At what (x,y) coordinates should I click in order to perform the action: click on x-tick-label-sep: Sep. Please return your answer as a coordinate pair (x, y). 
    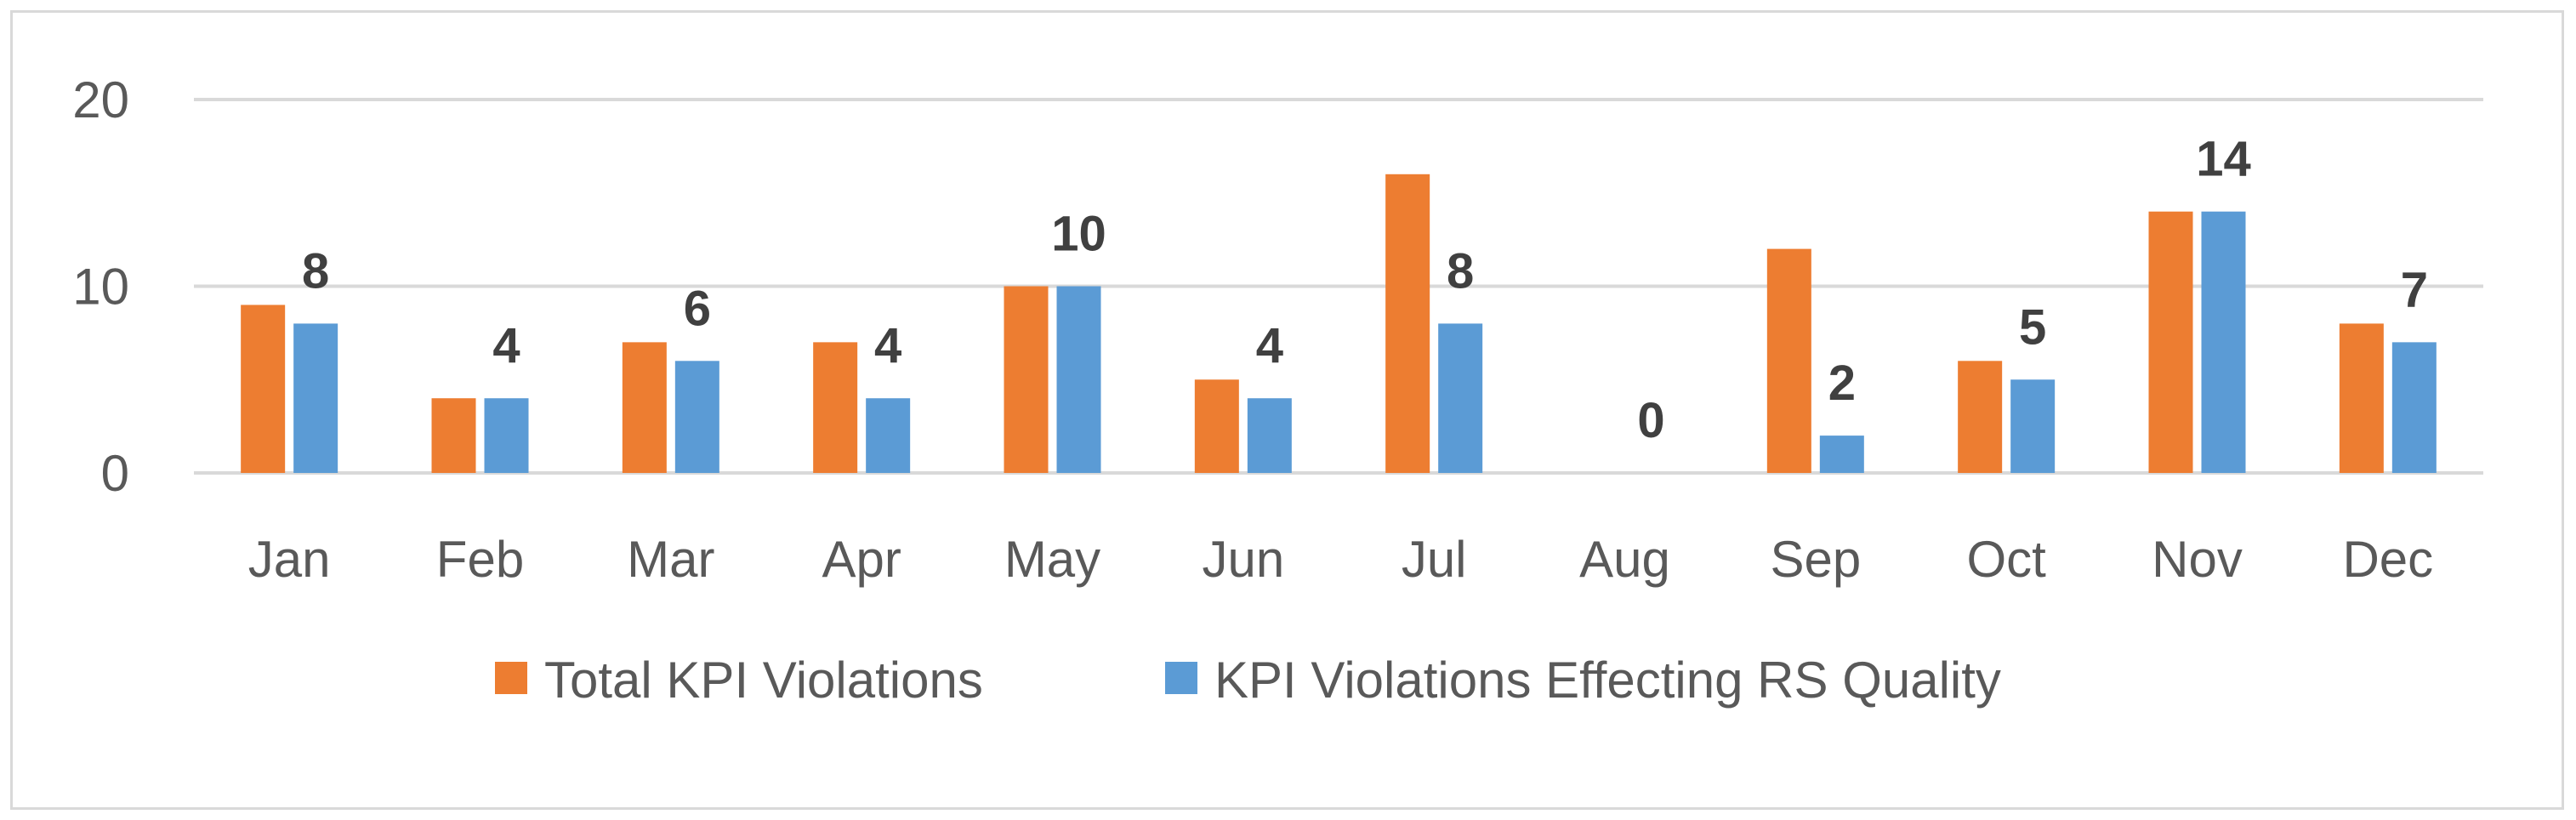
    Looking at the image, I should click on (1815, 559).